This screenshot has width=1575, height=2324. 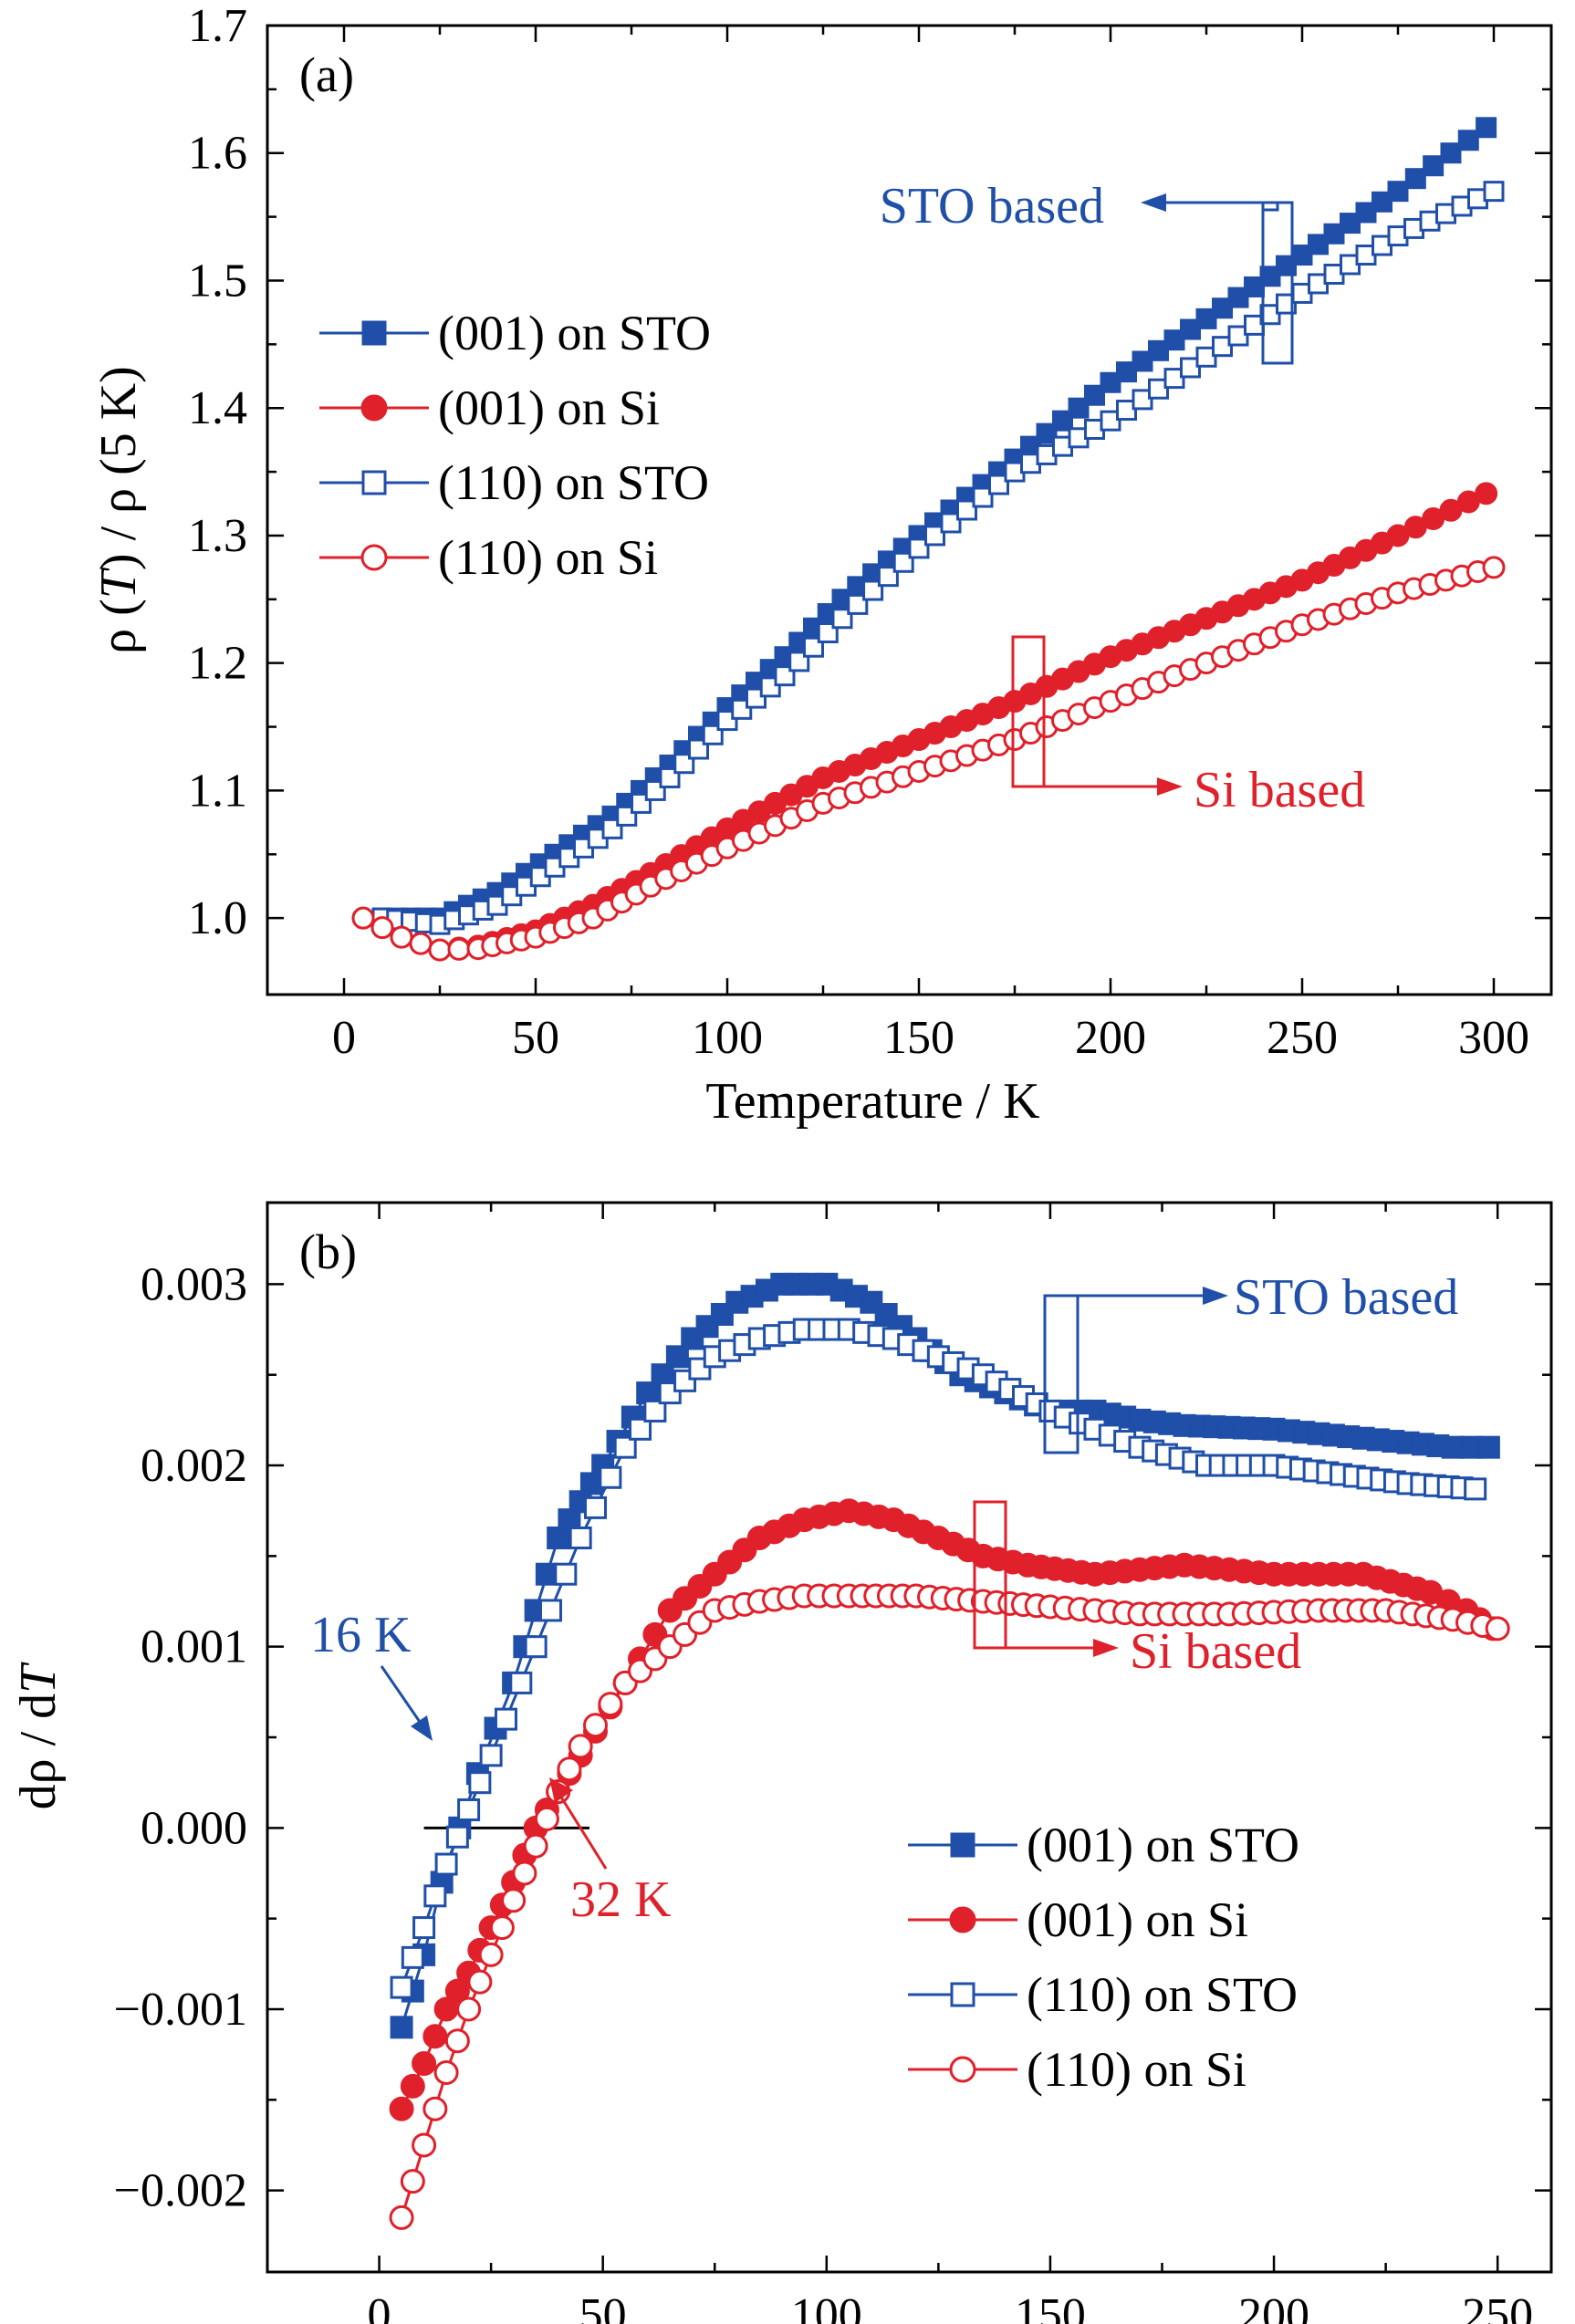 I want to click on x-tick-label: 250, so click(x=1497, y=2306).